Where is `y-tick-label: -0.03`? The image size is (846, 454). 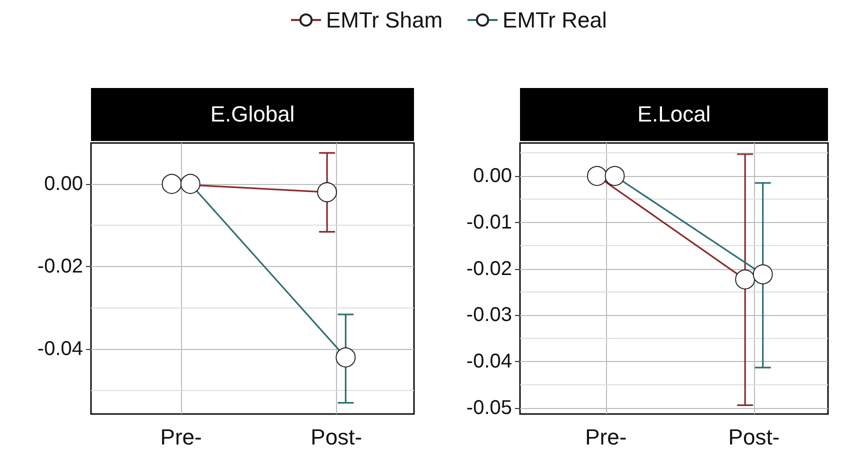
y-tick-label: -0.03 is located at coordinates (489, 315).